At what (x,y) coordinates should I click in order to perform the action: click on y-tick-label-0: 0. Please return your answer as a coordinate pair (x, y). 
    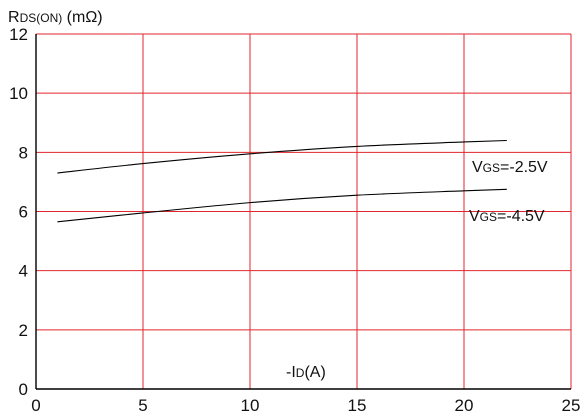
    Looking at the image, I should click on (23, 389).